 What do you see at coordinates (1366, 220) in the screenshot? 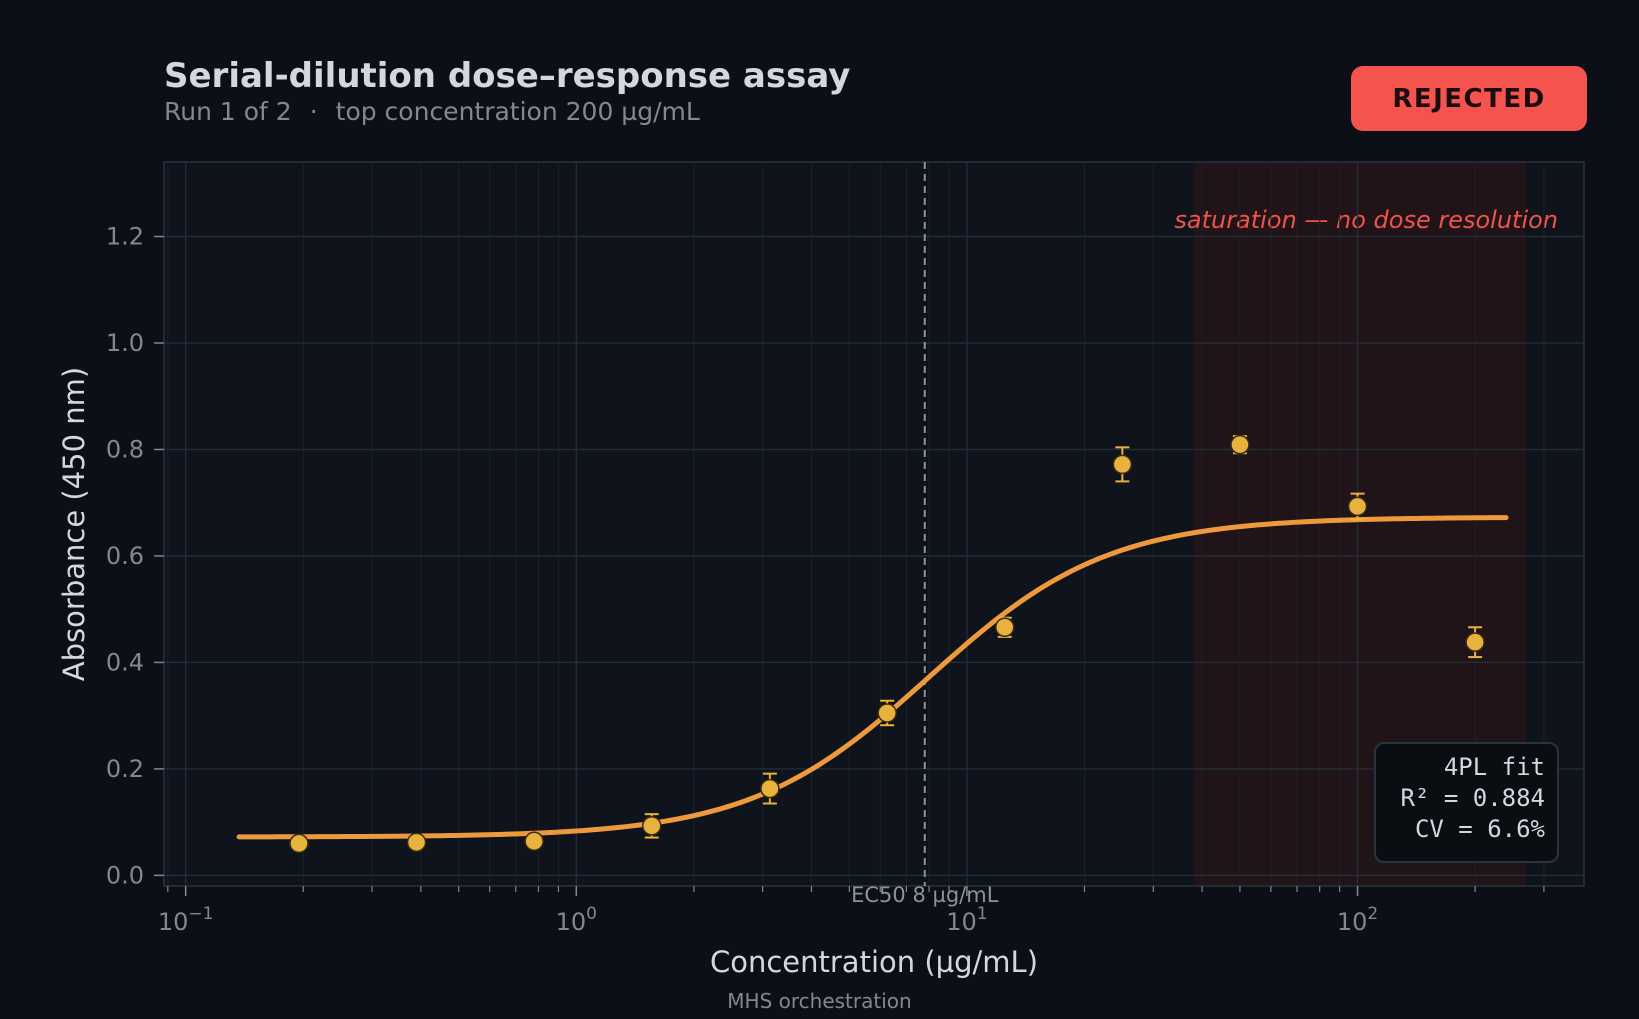
I see `saturation-label: saturation — no dose resolution` at bounding box center [1366, 220].